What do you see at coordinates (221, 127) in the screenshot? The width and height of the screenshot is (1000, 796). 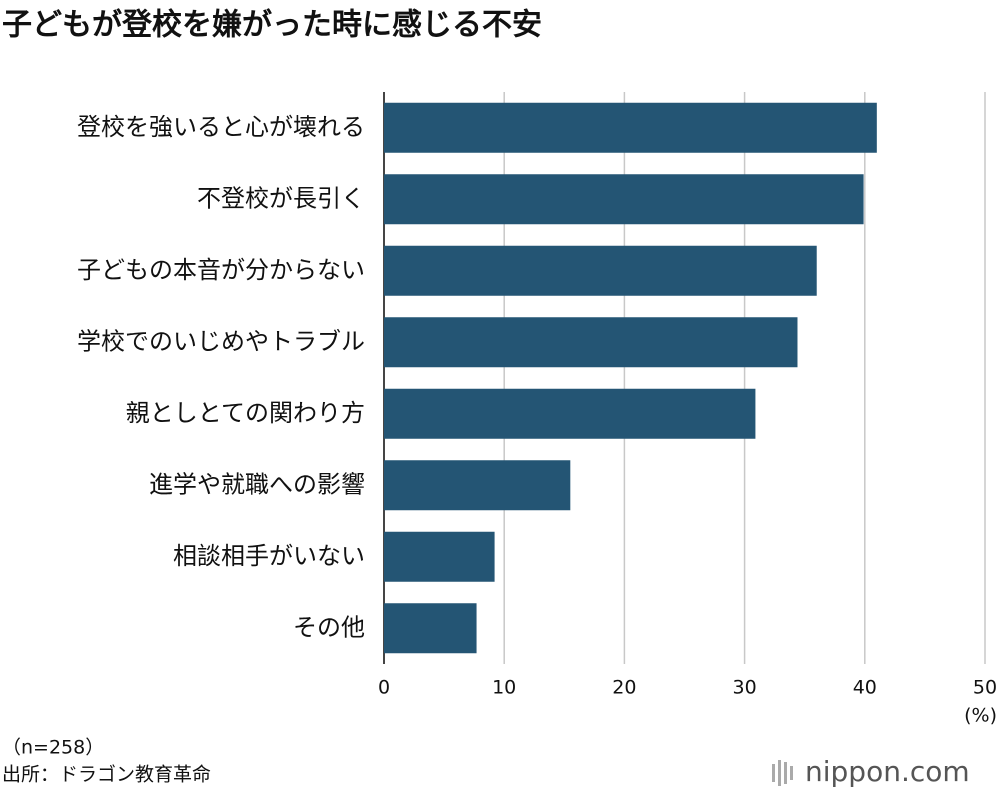 I see `y-tick-label: 登校を強いると心が壊れる` at bounding box center [221, 127].